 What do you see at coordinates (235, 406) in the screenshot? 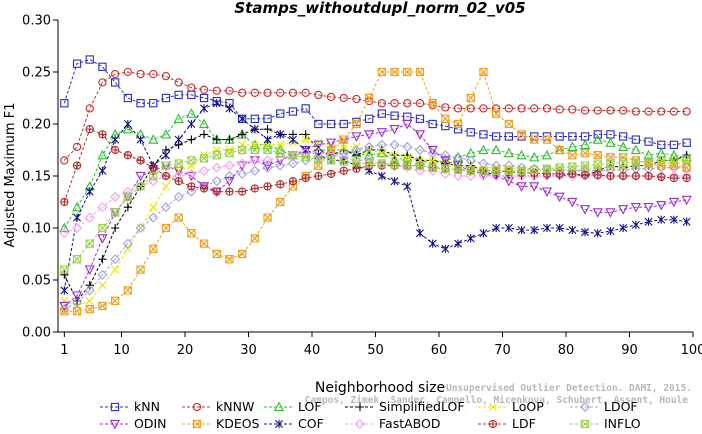
I see `legend-label: kNNW` at bounding box center [235, 406].